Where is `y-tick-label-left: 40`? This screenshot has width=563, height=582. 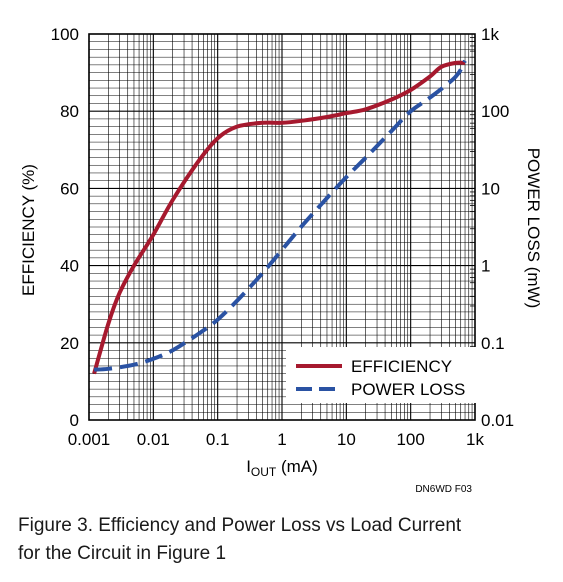
y-tick-label-left: 40 is located at coordinates (69, 266).